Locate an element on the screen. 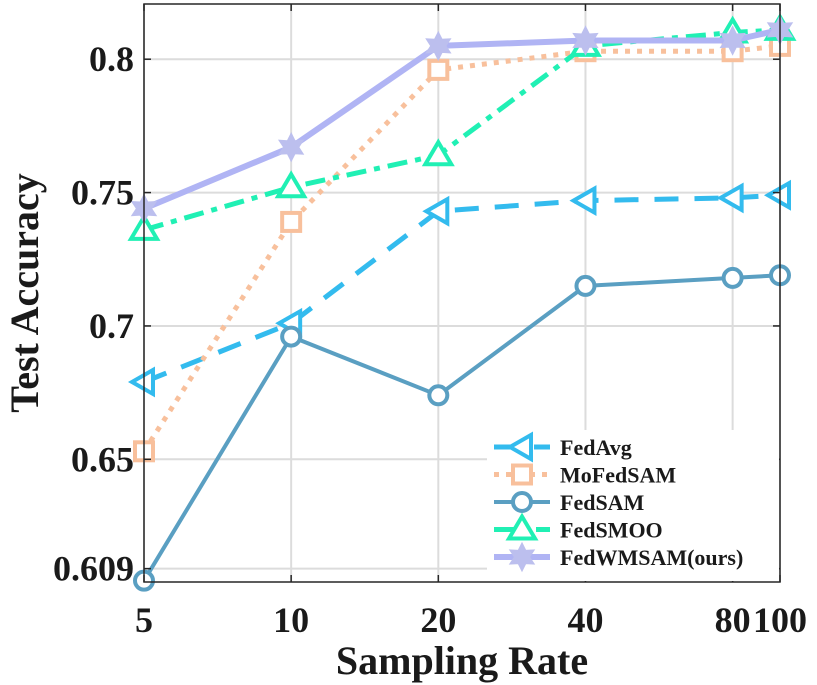 This screenshot has width=817, height=685. y-tick-label: 0.7 is located at coordinates (111, 326).